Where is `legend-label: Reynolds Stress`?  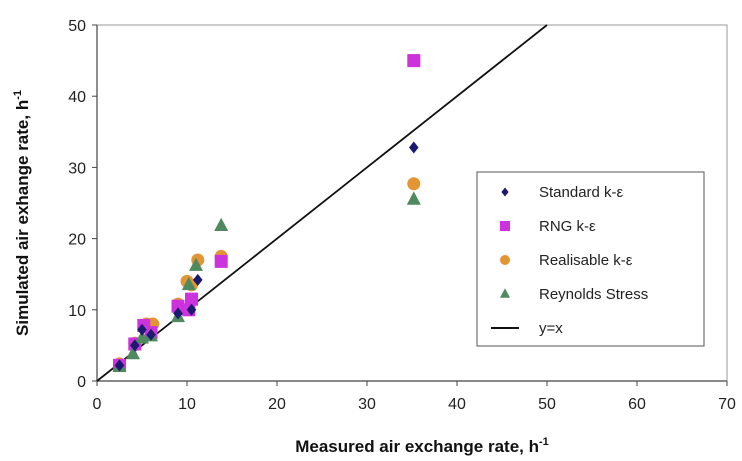 legend-label: Reynolds Stress is located at coordinates (593, 294).